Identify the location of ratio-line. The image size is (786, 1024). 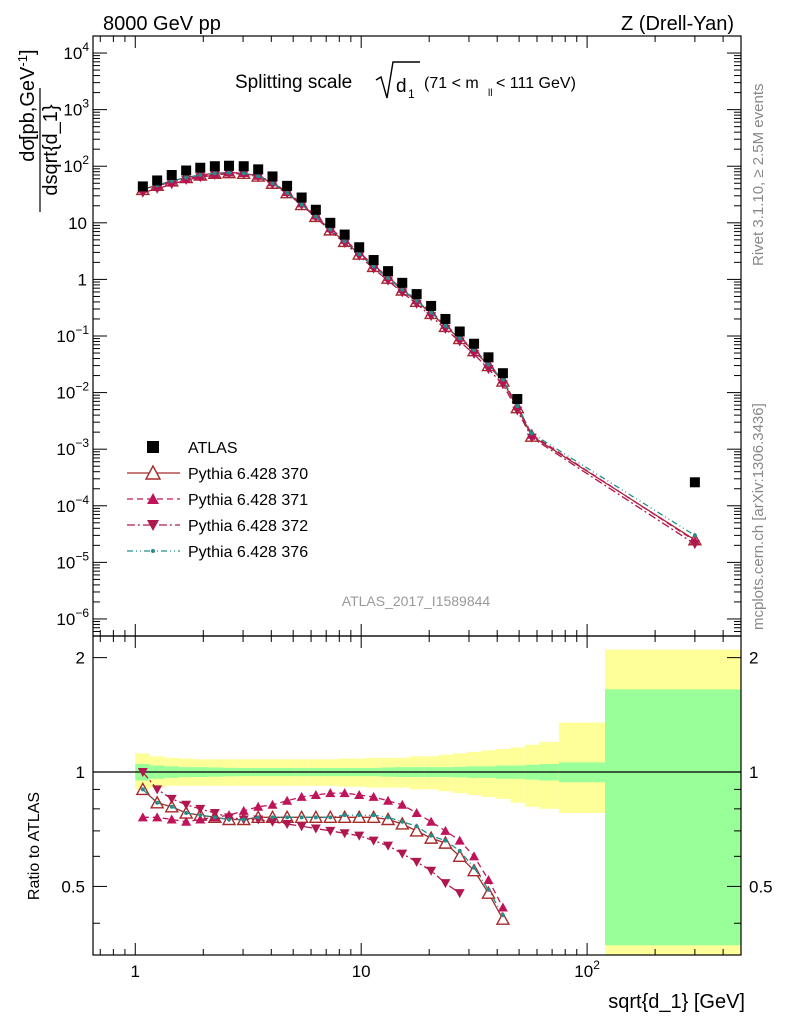
(301, 832).